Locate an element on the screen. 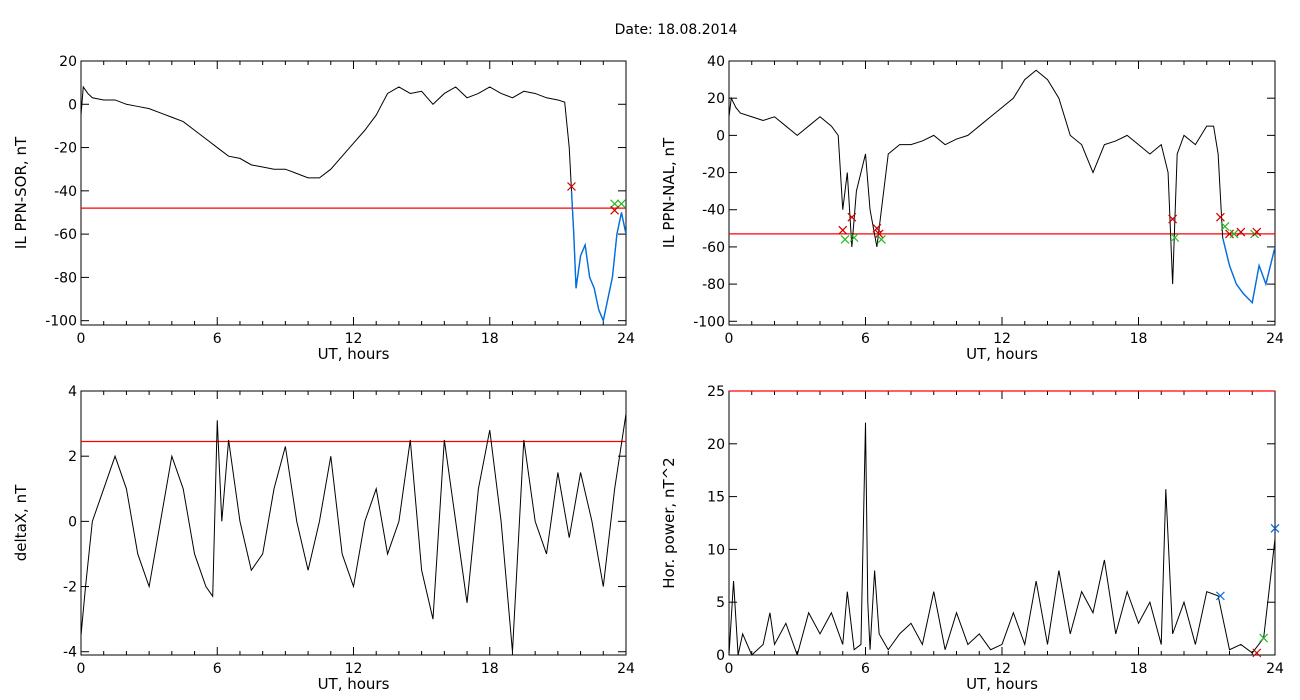 Image resolution: width=1300 pixels, height=700 pixels. y-tick-label: -4 is located at coordinates (70, 653).